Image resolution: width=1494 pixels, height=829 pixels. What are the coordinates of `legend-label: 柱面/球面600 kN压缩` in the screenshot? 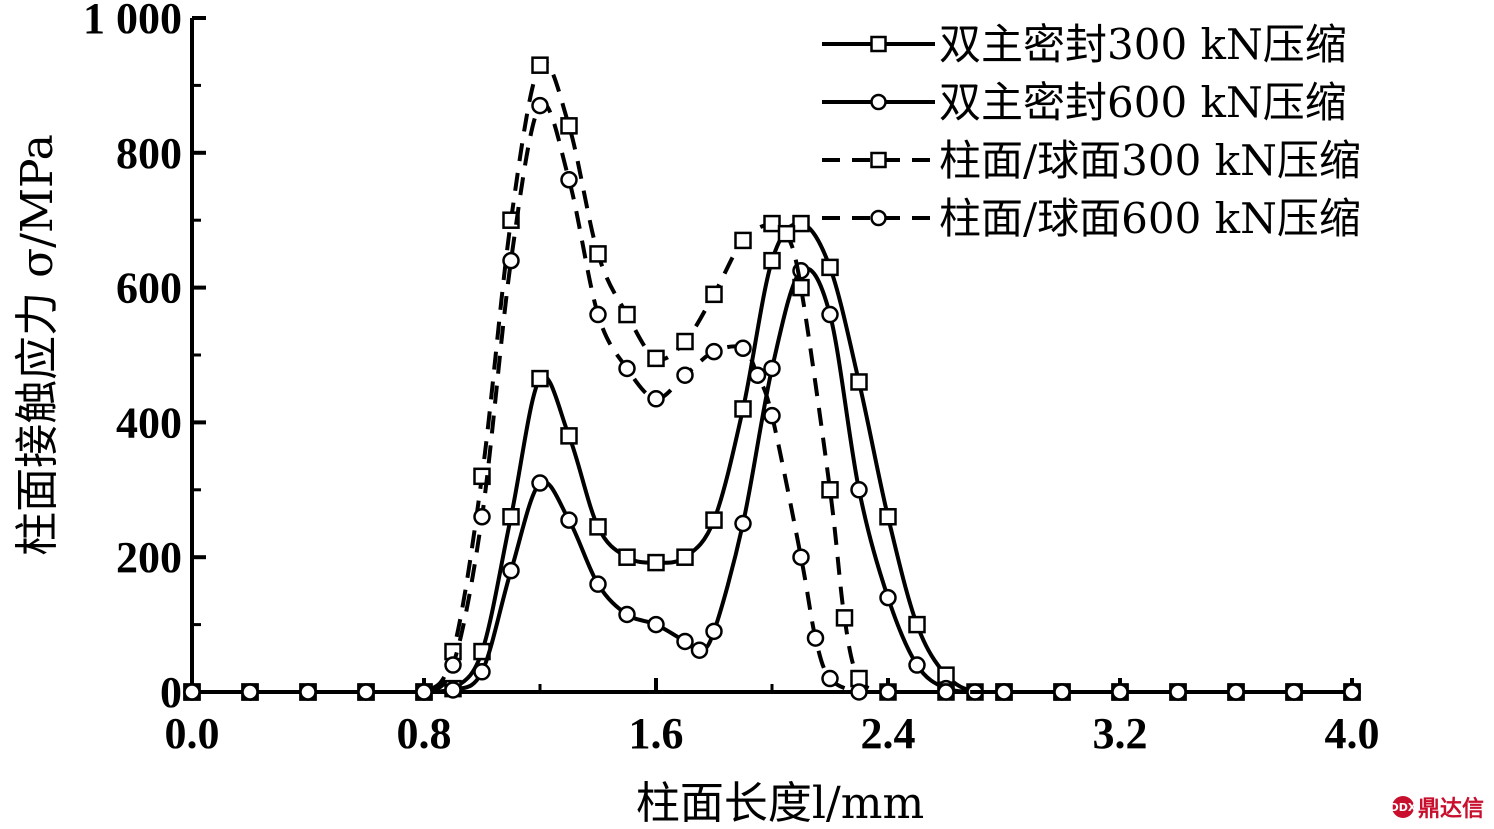 It's located at (1150, 218).